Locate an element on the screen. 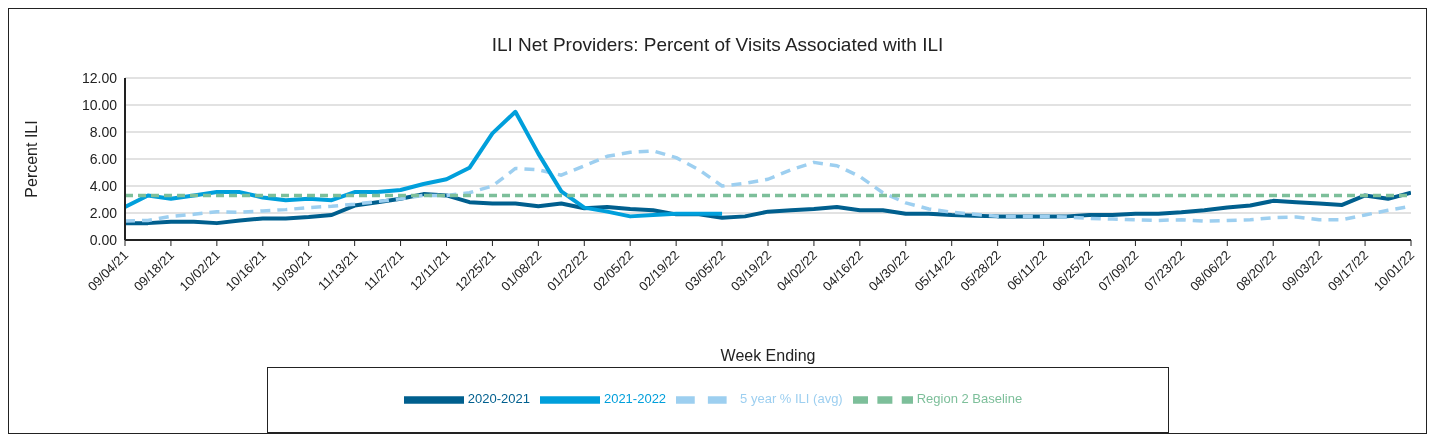 The image size is (1435, 442). y-tick-label: 12.00 is located at coordinates (99, 77).